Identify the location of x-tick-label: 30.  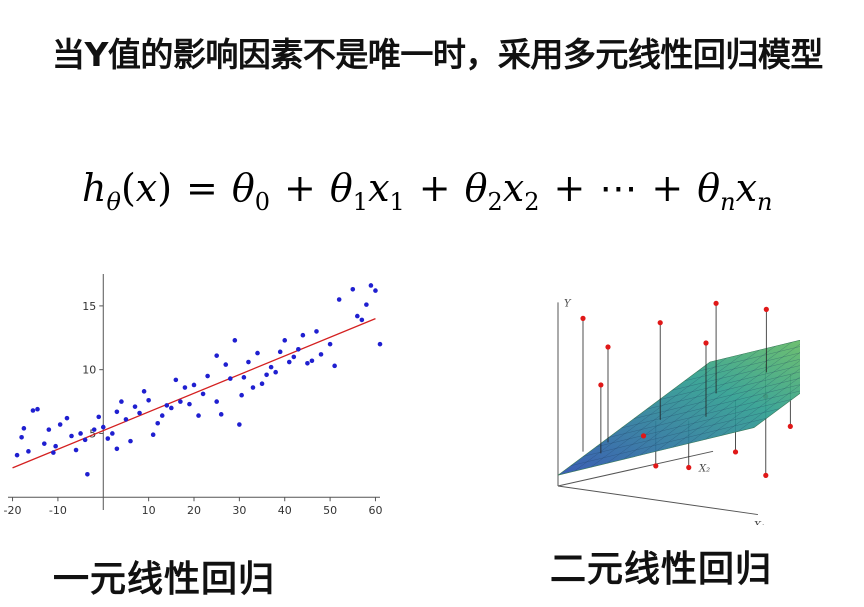
(239, 510).